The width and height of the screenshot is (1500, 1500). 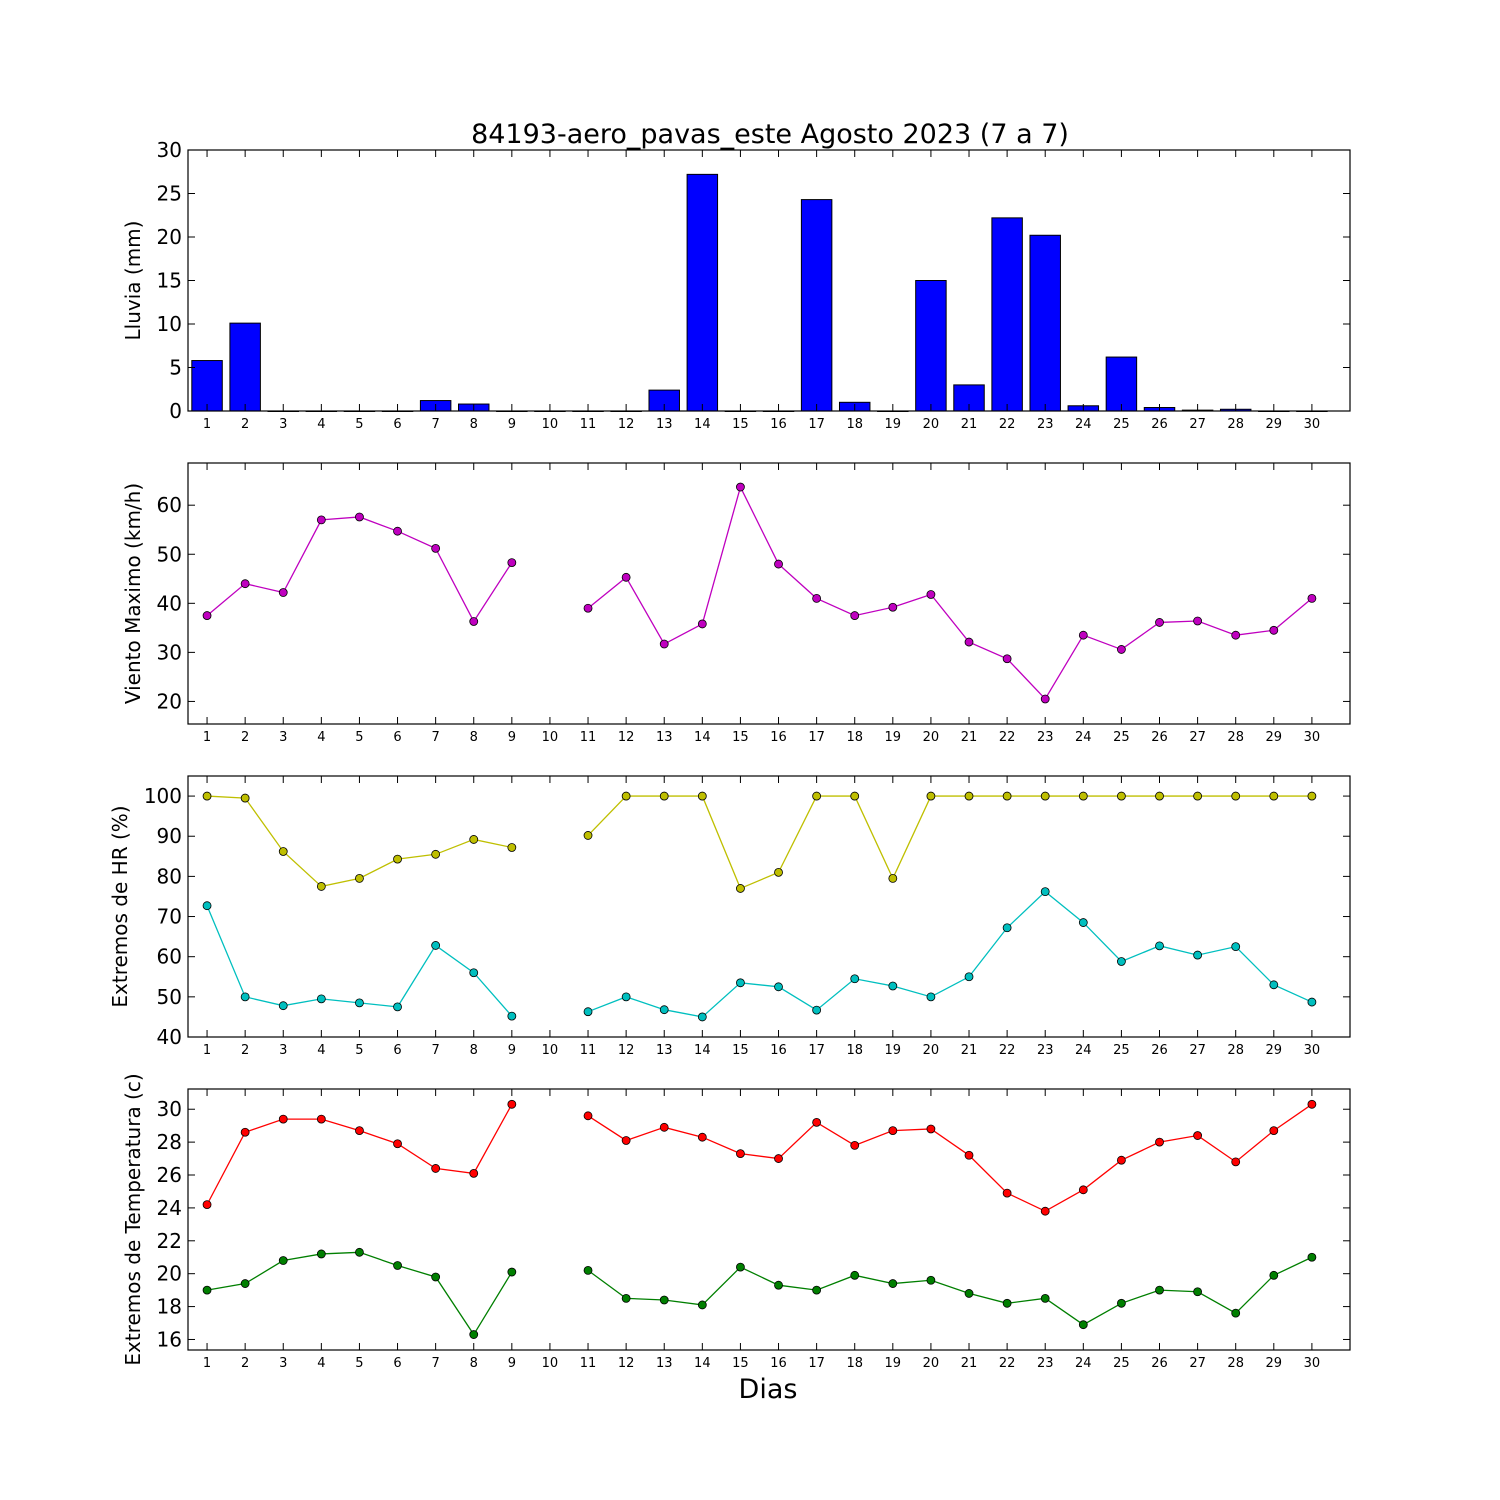 I want to click on x-tick-label: 8, so click(x=474, y=1363).